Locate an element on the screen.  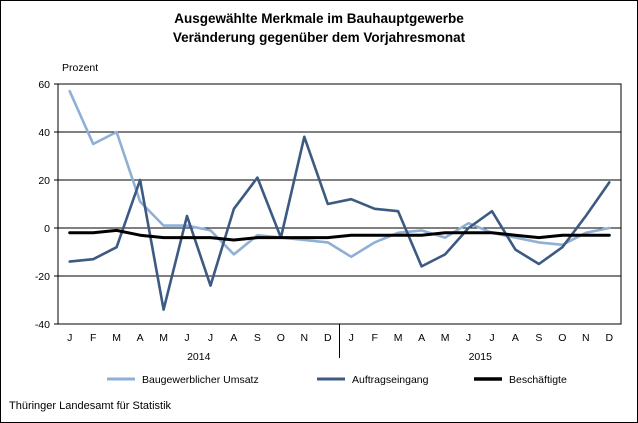
y-tick-label: 0 is located at coordinates (47, 229).